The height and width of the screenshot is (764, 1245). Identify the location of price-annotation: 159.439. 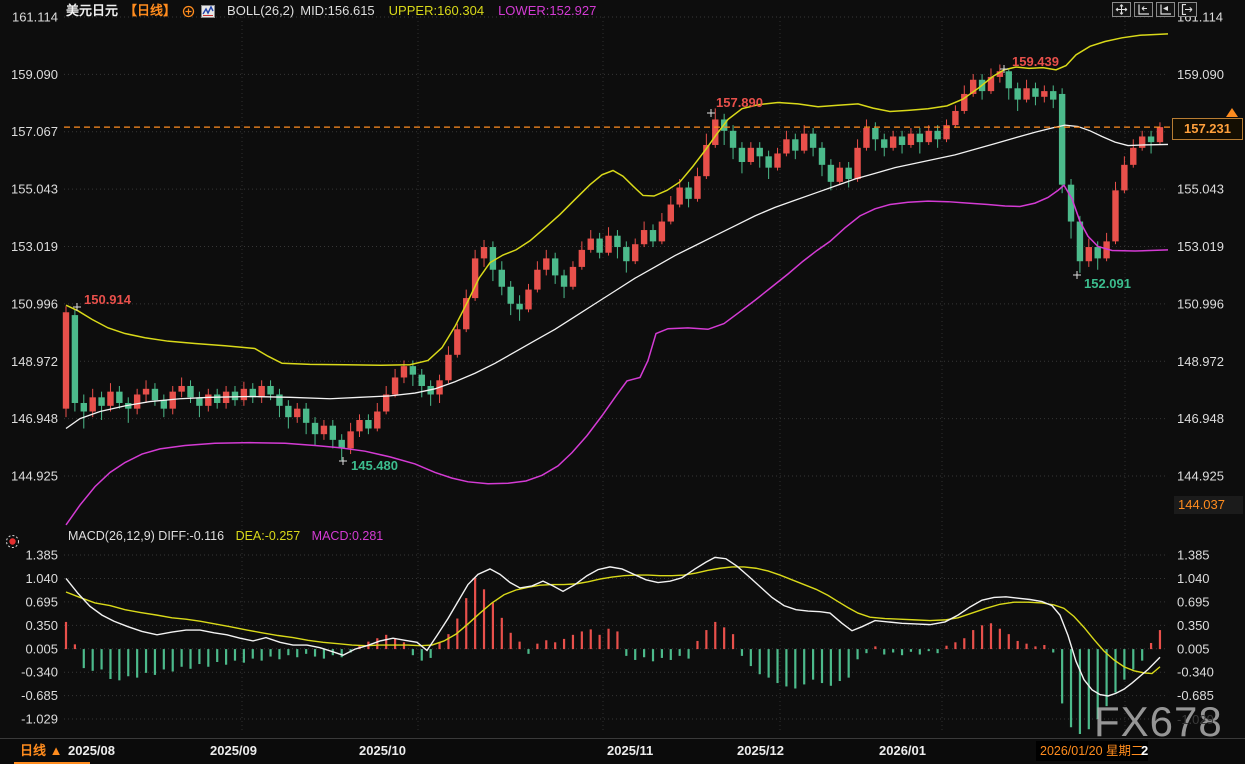
(1035, 61).